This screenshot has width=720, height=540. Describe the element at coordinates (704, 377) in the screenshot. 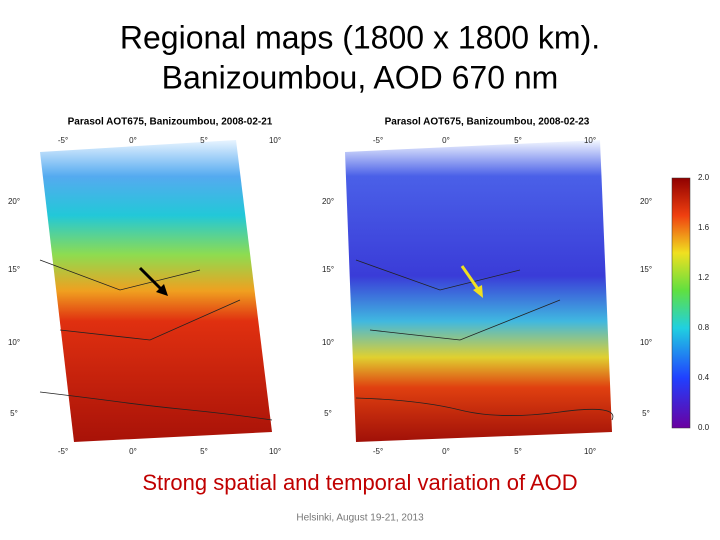

I see `colorbar-label: 0.4` at that location.